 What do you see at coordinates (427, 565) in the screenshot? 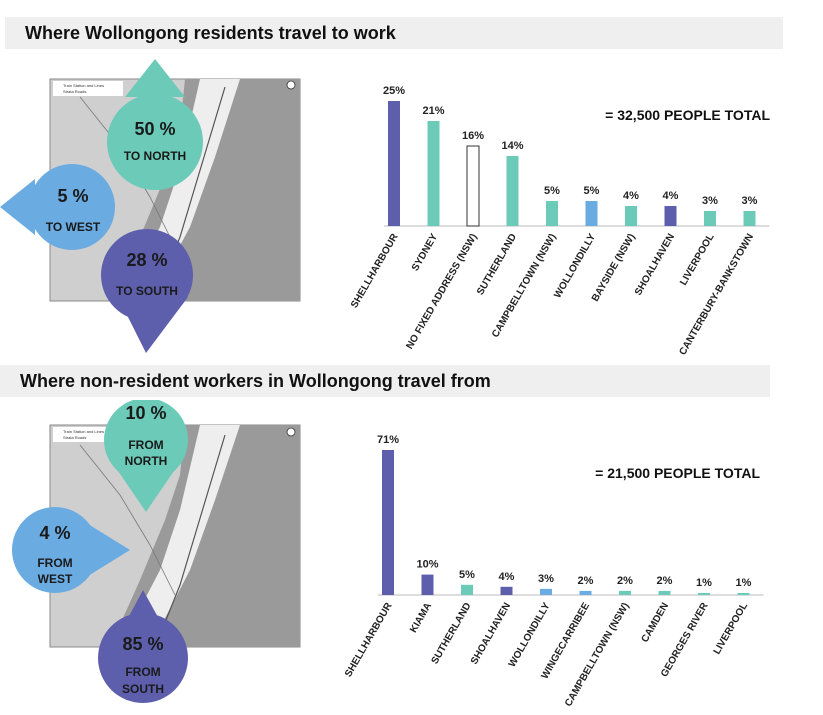
I see `bar-value-label: 10%` at bounding box center [427, 565].